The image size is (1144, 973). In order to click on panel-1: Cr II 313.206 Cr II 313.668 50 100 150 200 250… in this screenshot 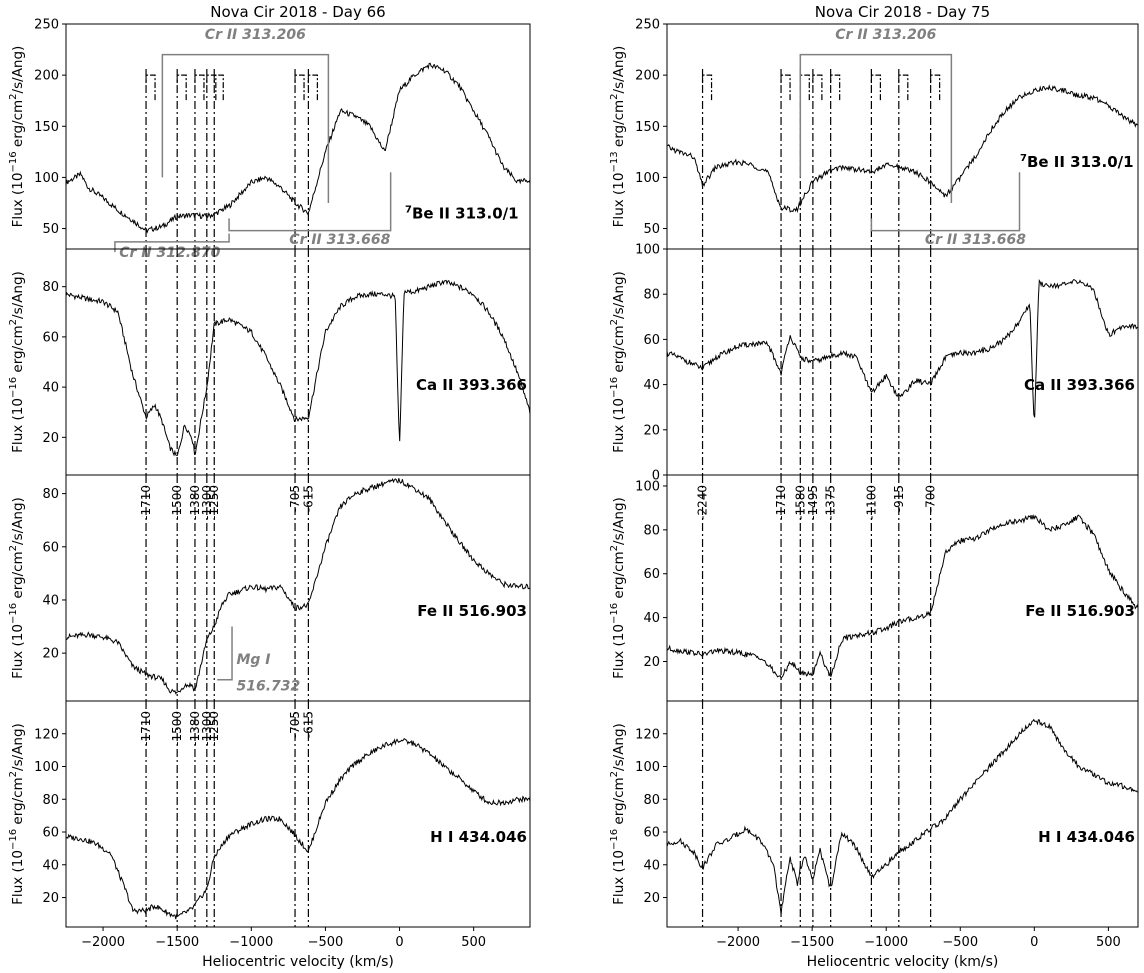, I will do `click(874, 134)`.